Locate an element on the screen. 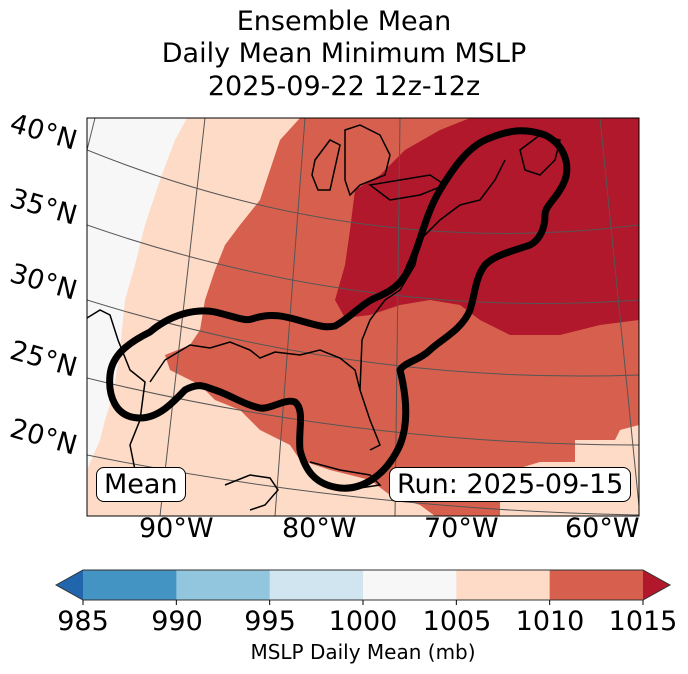 The height and width of the screenshot is (674, 688). title-line-3: 2025-09-22 12z-12z is located at coordinates (344, 86).